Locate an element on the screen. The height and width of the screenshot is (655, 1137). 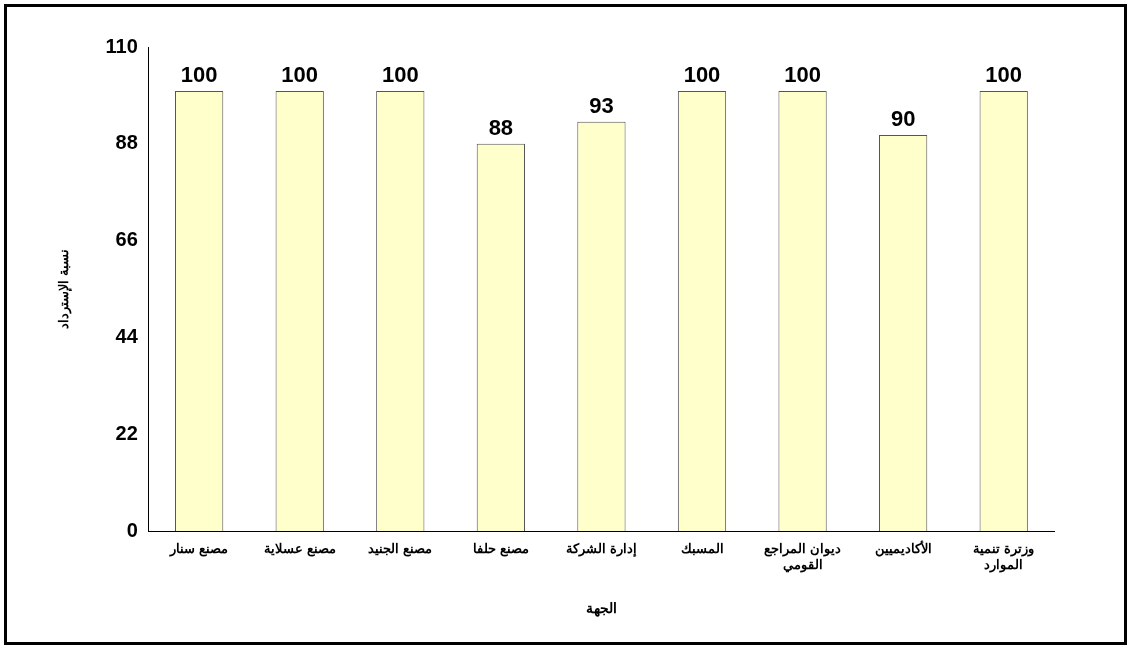
x-tick-label: الأكاديميين is located at coordinates (903, 549).